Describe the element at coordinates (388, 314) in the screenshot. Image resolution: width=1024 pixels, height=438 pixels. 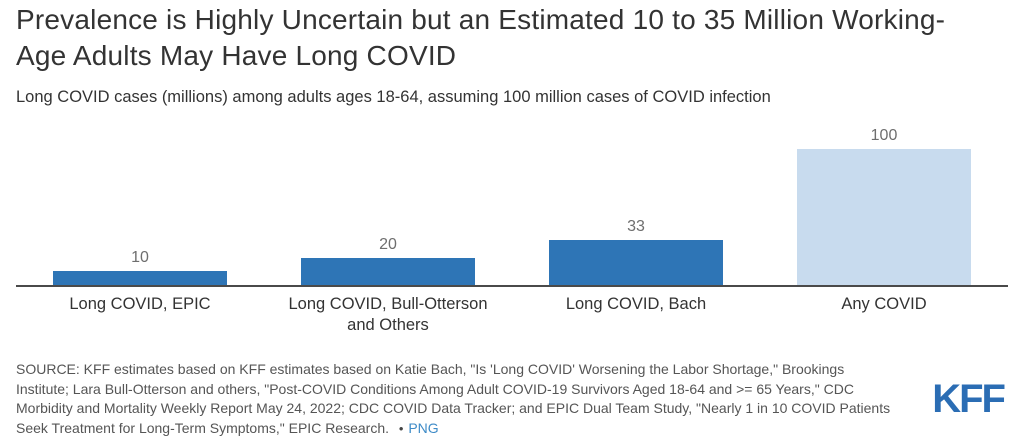
I see `x-axis-label: Long COVID, Bull-Otterson and Others` at that location.